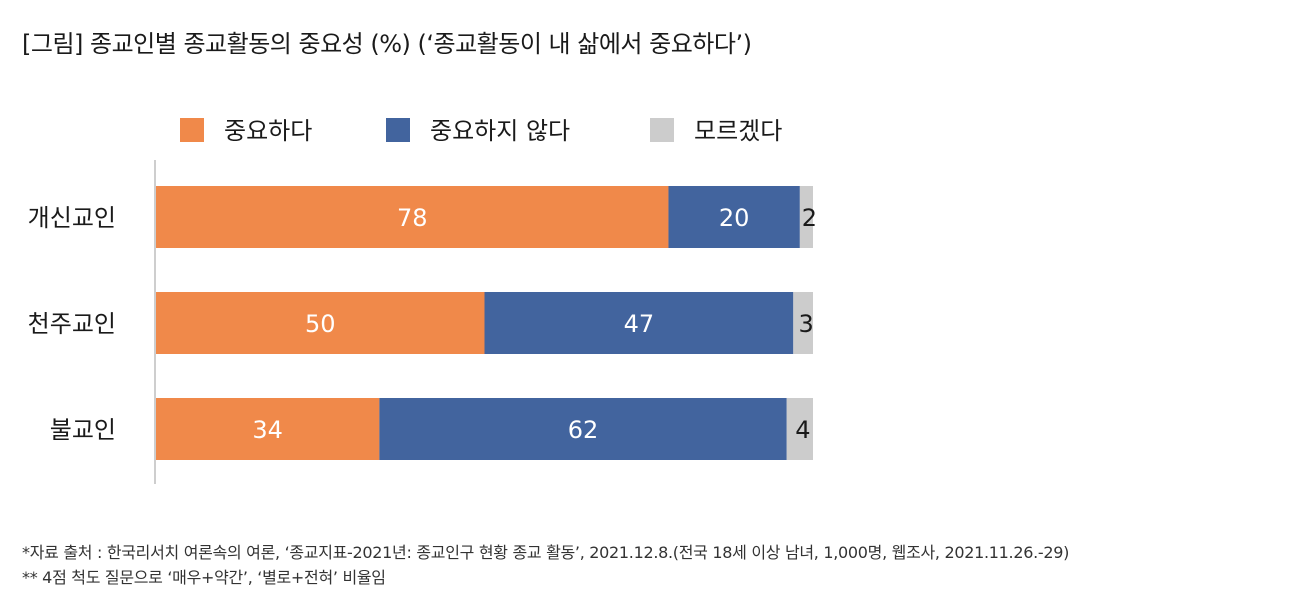  I want to click on category-label: 불교인, so click(83, 430).